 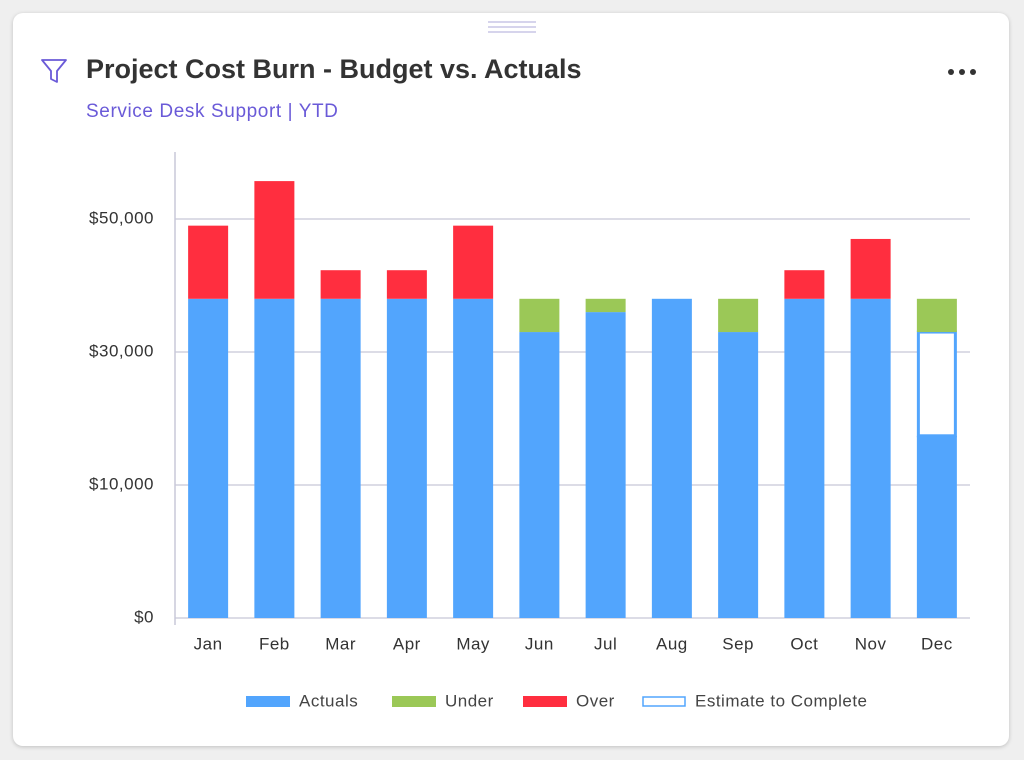 What do you see at coordinates (121, 350) in the screenshot?
I see `y-tick-label: $30,000` at bounding box center [121, 350].